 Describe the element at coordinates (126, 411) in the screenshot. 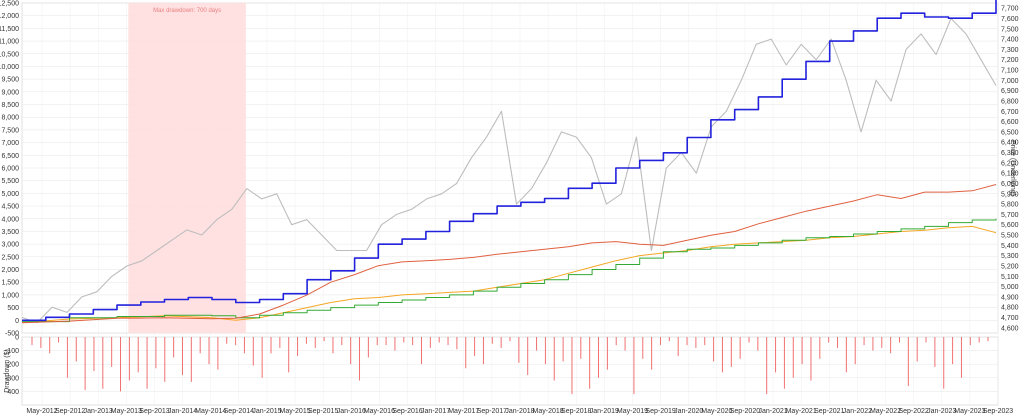

I see `x-tick-label: May-2013` at that location.